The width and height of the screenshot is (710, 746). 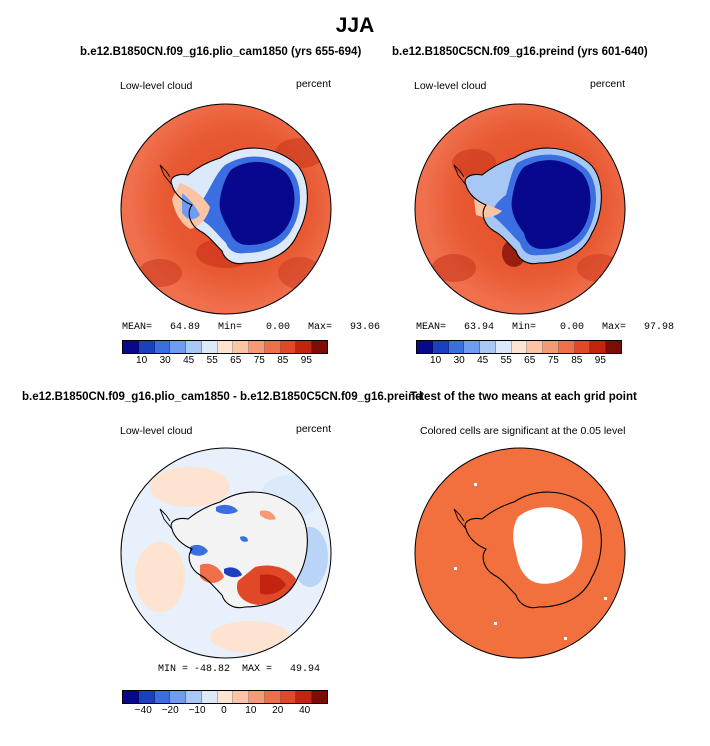 I want to click on panel1-map, so click(x=226, y=209).